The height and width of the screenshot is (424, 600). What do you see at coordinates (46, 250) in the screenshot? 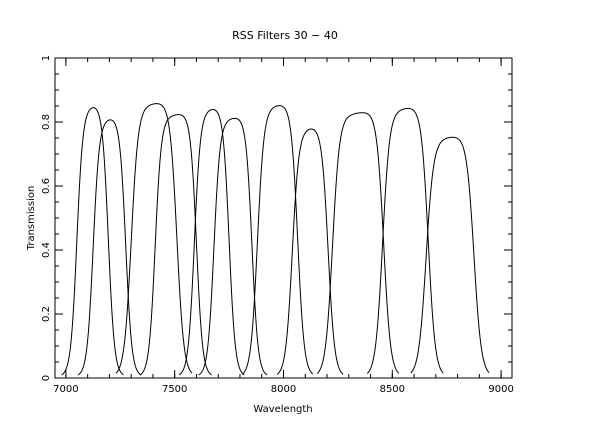
I see `y-tick-label: 0.4` at bounding box center [46, 250].